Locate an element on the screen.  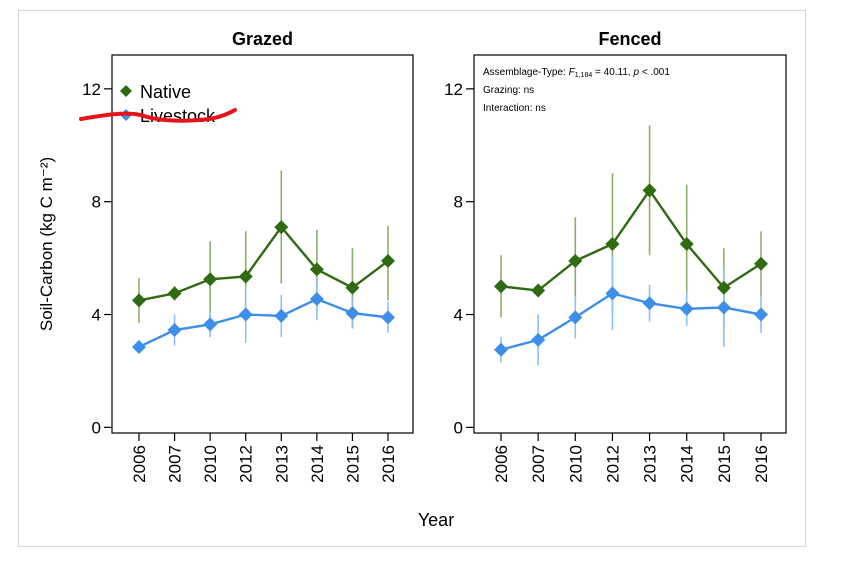
legend-native-label: Native is located at coordinates (165, 92).